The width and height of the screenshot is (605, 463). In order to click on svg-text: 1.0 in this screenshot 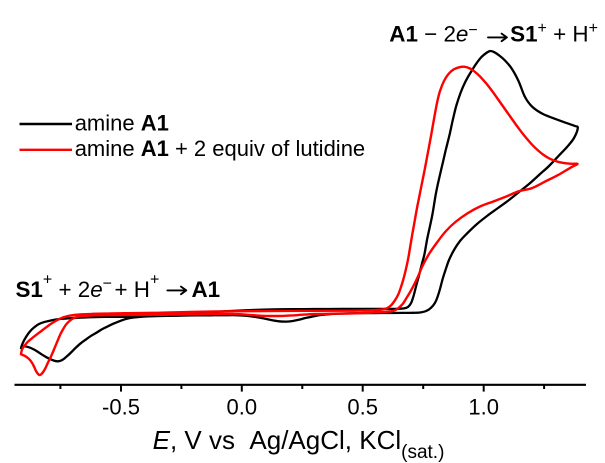, I will do `click(483, 407)`.